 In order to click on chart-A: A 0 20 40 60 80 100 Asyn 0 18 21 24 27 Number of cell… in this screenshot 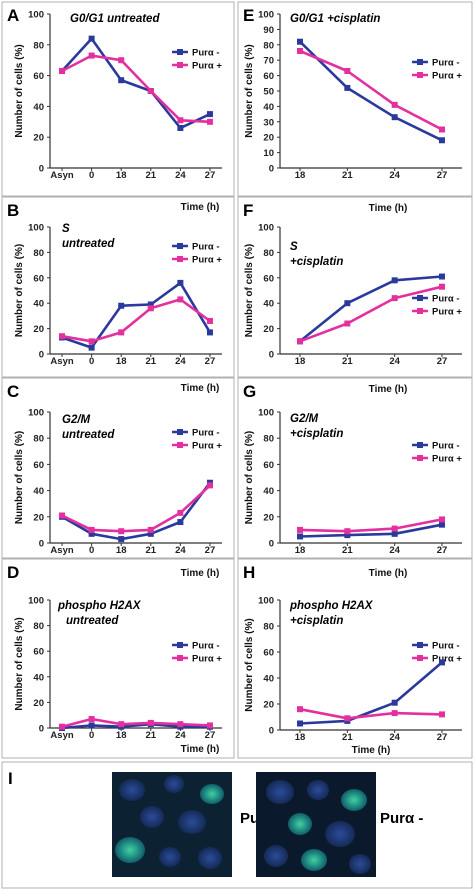, I will do `click(114, 93)`.